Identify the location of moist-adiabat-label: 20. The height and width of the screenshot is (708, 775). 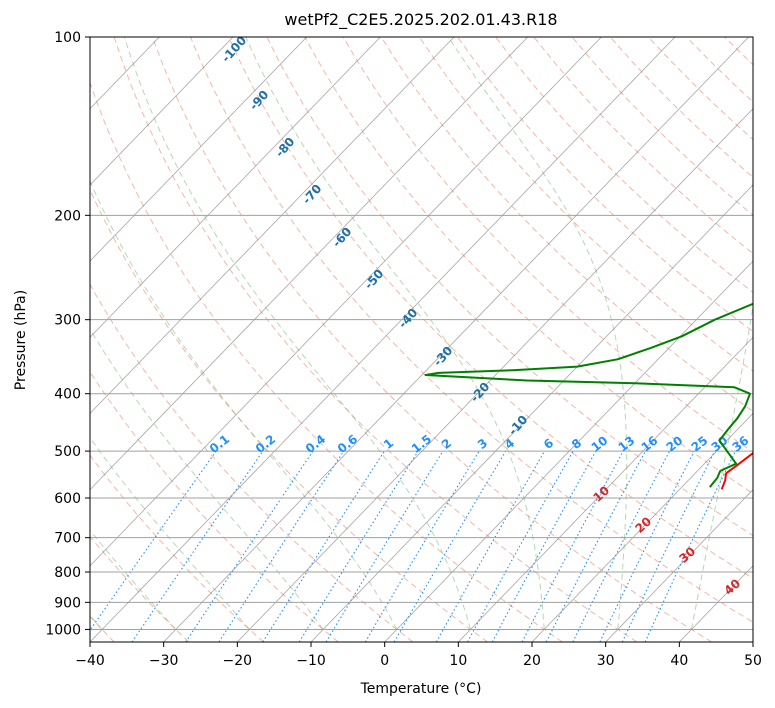
(643, 525).